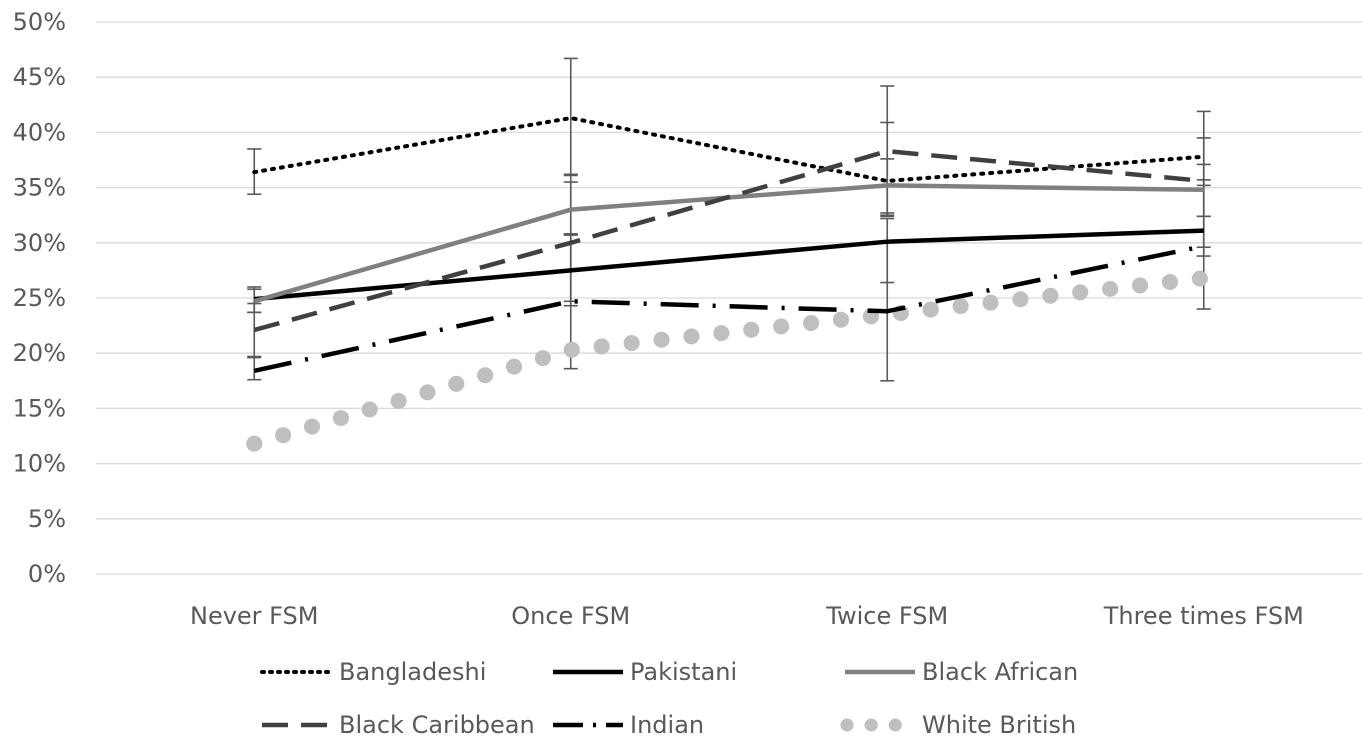  Describe the element at coordinates (729, 308) in the screenshot. I see `series-line-indian` at that location.